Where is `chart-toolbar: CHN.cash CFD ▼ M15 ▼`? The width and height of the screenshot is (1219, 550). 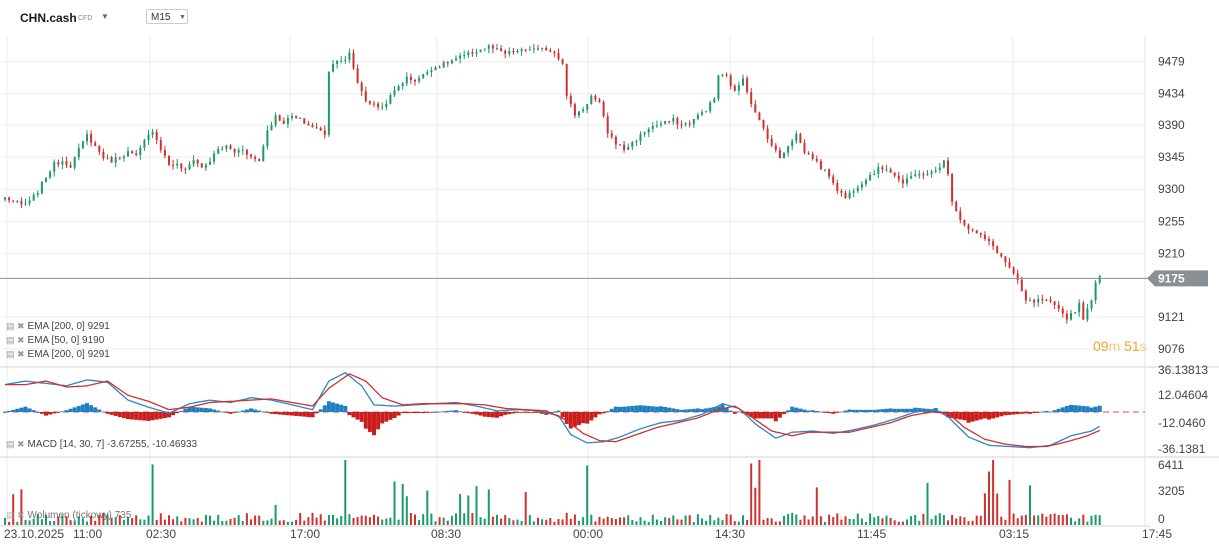
chart-toolbar: CHN.cash CFD ▼ M15 ▼ is located at coordinates (609, 17).